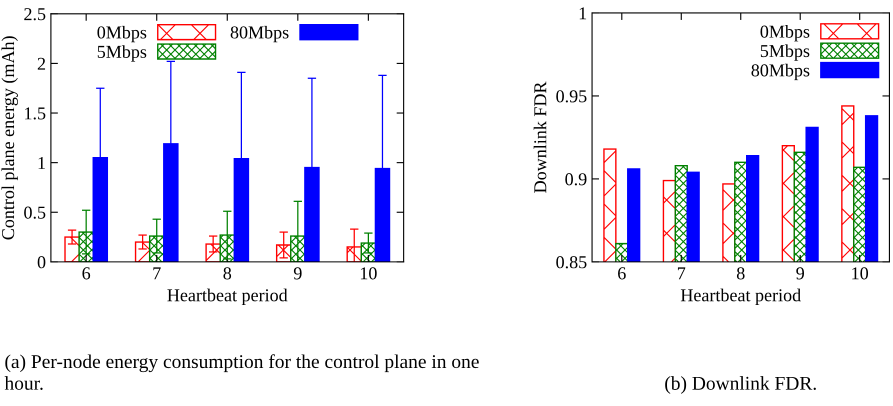  I want to click on text: (b) Downlink FDR., so click(740, 385).